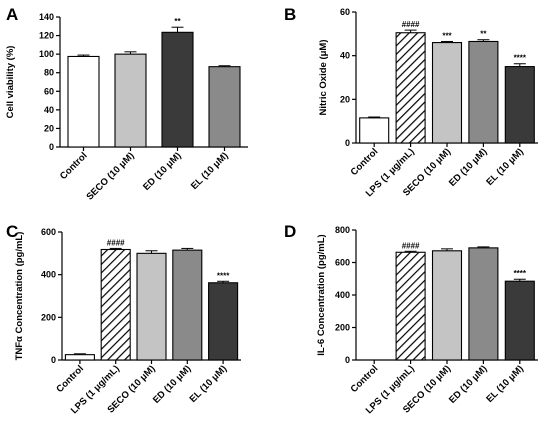 The image size is (550, 431). What do you see at coordinates (46, 17) in the screenshot?
I see `y-tick-label: 140` at bounding box center [46, 17].